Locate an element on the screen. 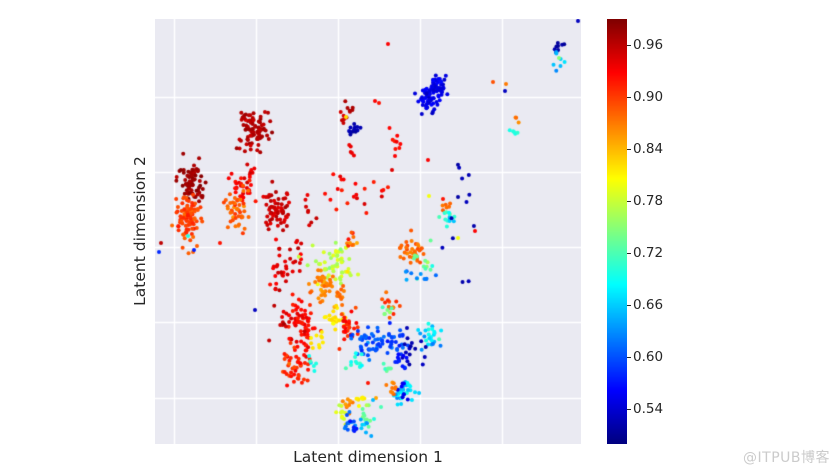 The width and height of the screenshot is (838, 471). watermark: @ITPUB博客 is located at coordinates (786, 458).